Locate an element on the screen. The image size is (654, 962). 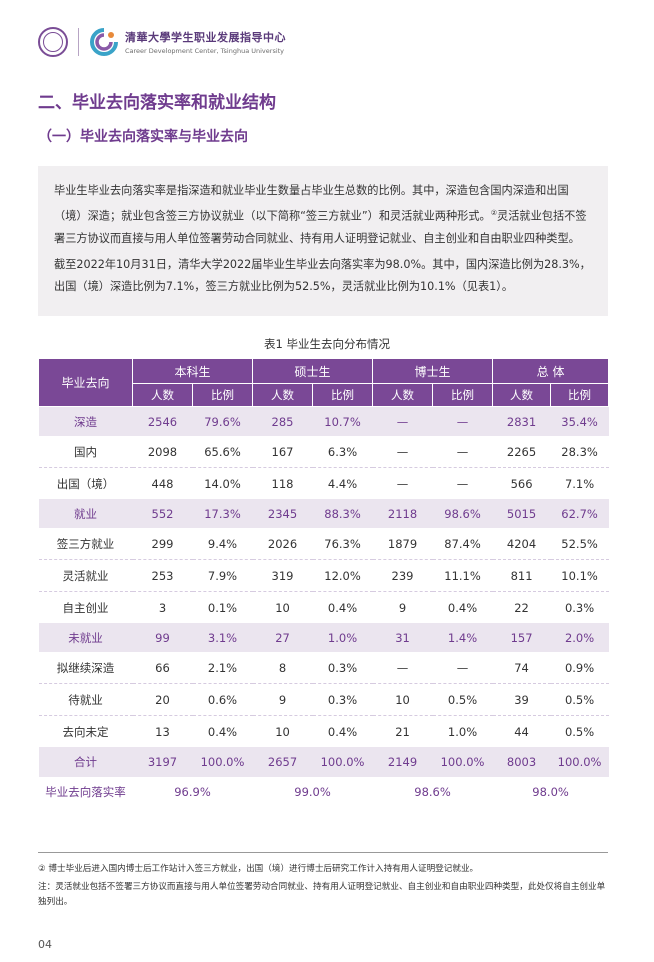
subsection-title: （一）毕业去向落实率与毕业去向 is located at coordinates (143, 137).